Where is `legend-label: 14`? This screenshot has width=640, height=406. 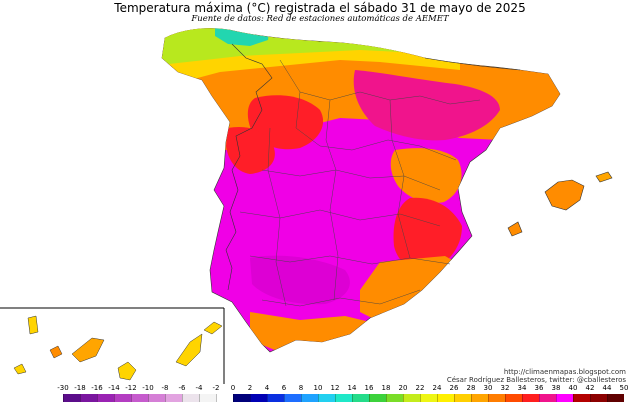
legend-label: 14 is located at coordinates (352, 388).